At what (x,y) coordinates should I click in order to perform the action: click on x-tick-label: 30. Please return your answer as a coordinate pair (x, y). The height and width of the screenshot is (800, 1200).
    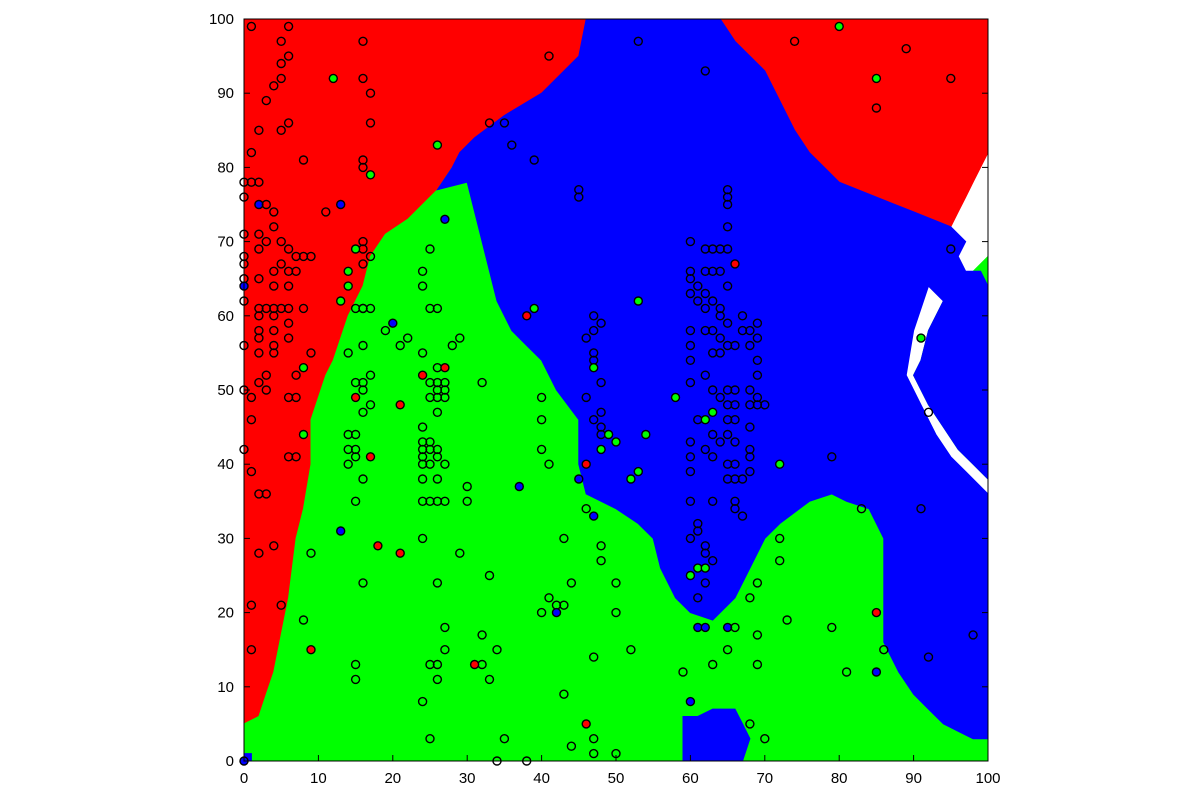
    Looking at the image, I should click on (467, 778).